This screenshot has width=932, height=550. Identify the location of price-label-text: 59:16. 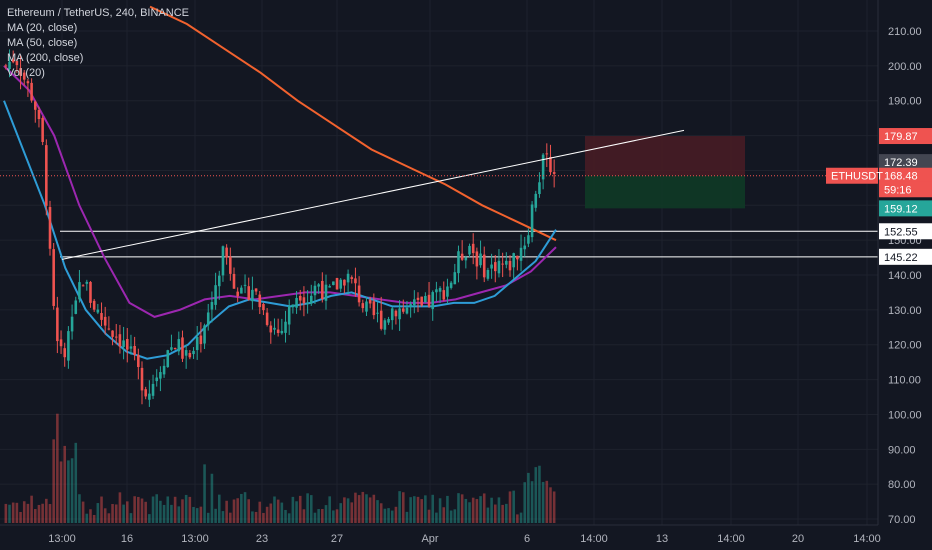
(898, 190).